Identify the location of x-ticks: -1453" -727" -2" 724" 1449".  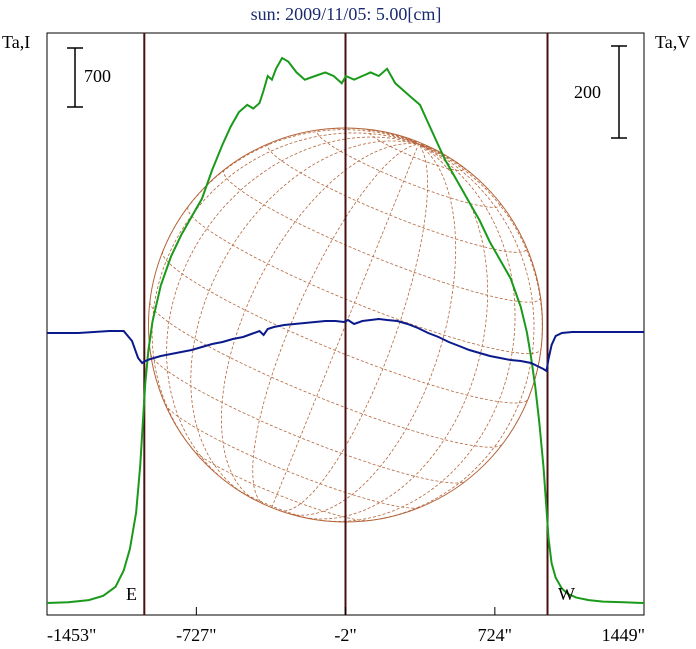
(345, 626).